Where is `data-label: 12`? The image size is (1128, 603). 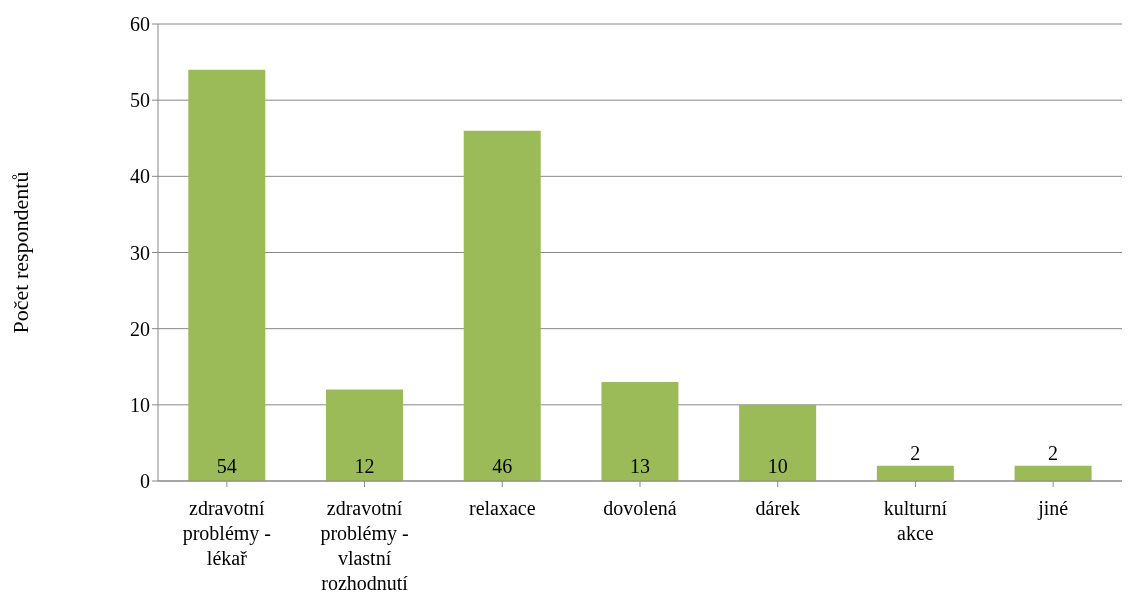
data-label: 12 is located at coordinates (364, 466).